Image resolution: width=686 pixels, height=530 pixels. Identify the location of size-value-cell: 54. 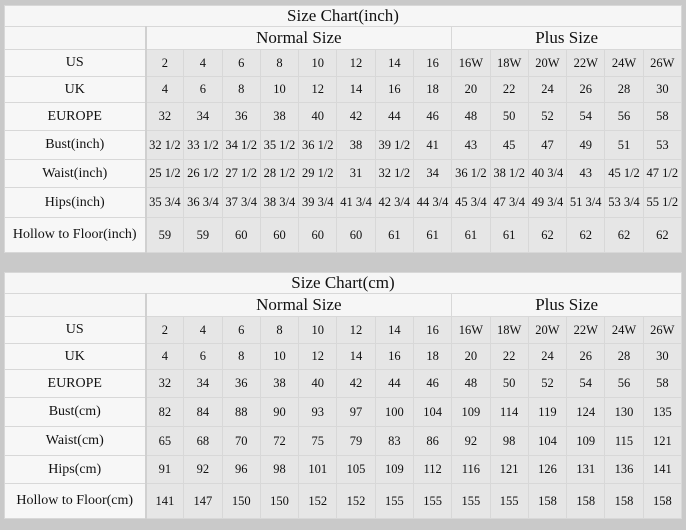
(586, 383).